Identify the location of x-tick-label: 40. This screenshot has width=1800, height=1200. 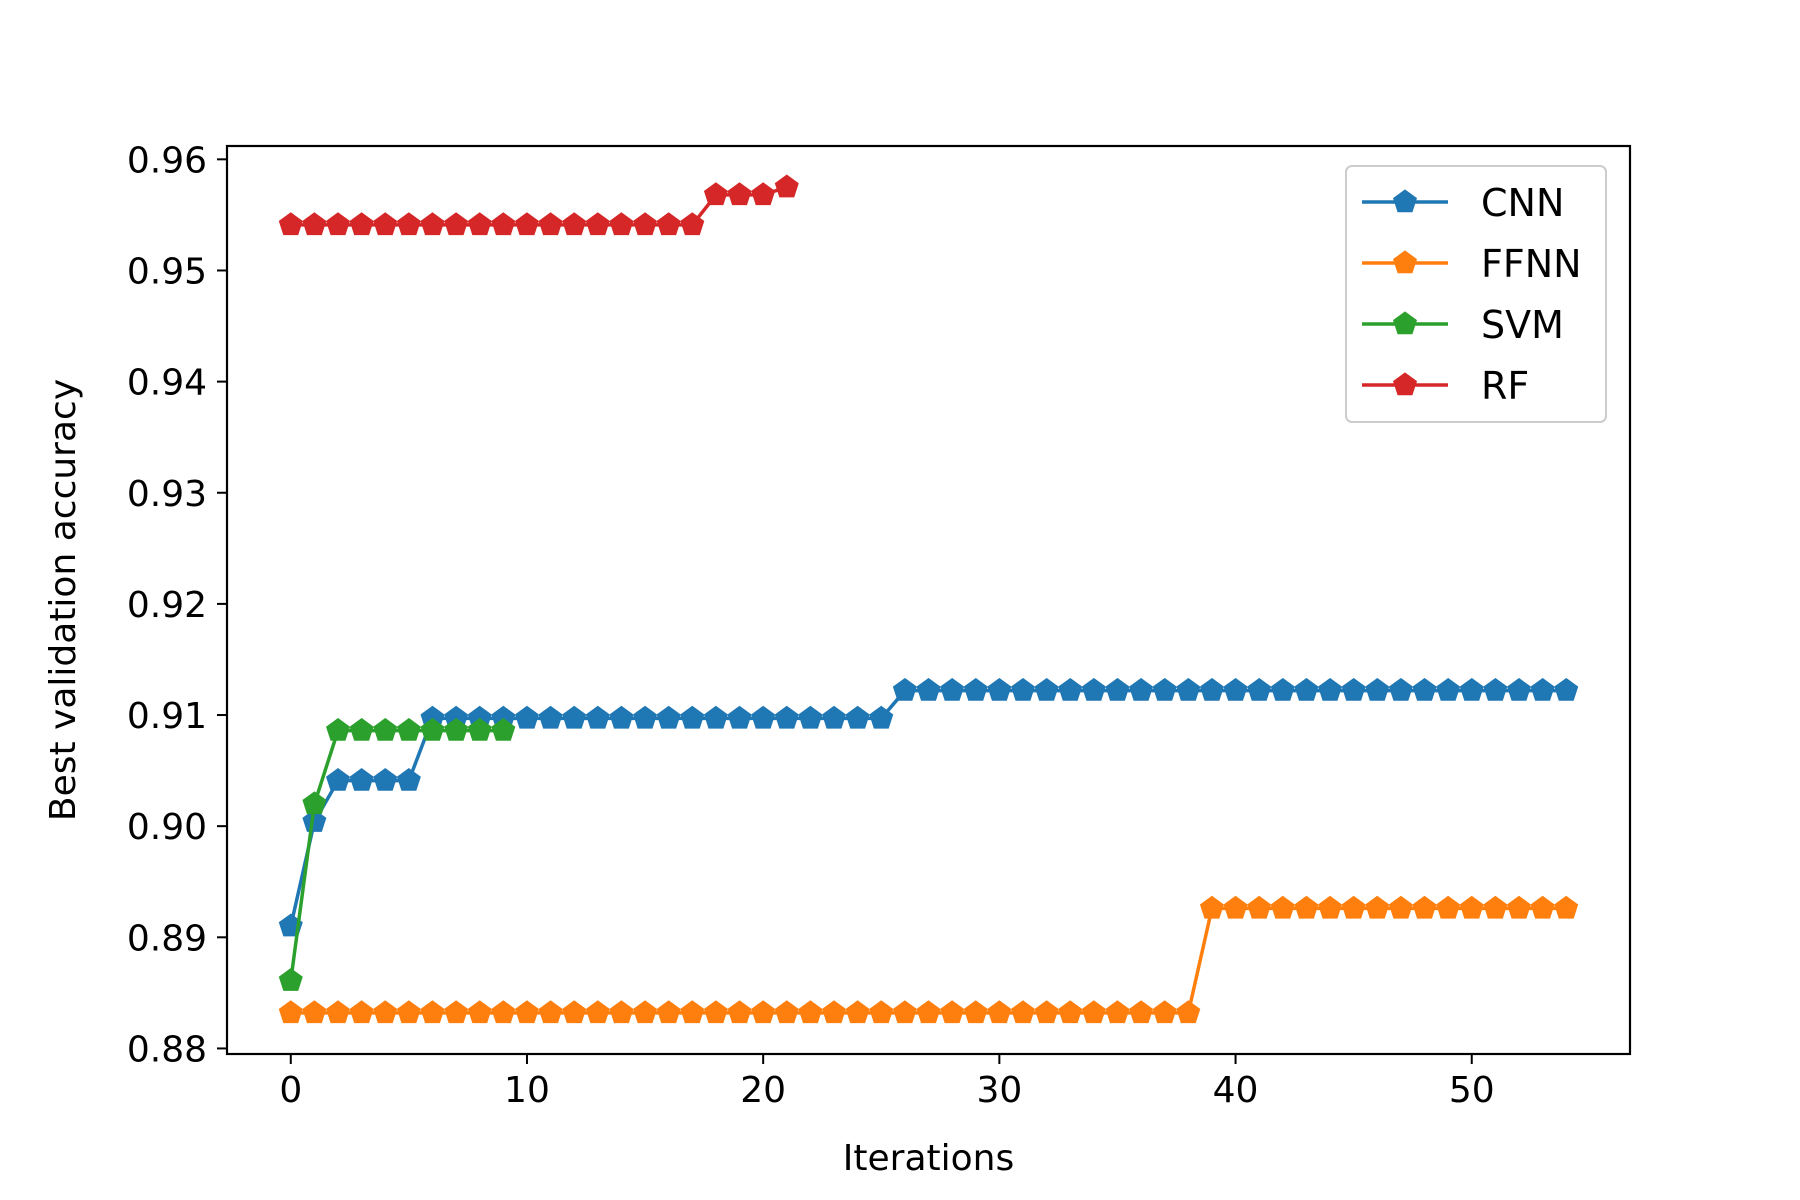
(1236, 1090).